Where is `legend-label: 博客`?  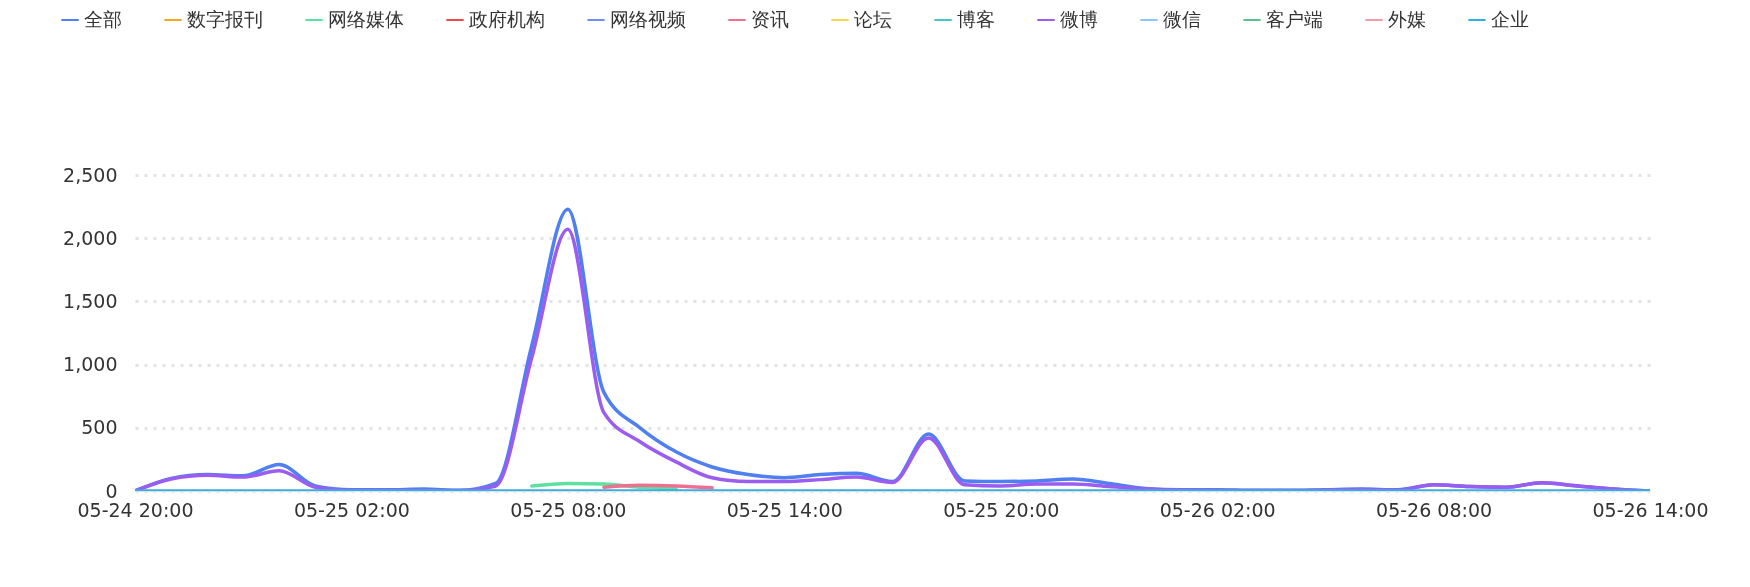 legend-label: 博客 is located at coordinates (976, 19).